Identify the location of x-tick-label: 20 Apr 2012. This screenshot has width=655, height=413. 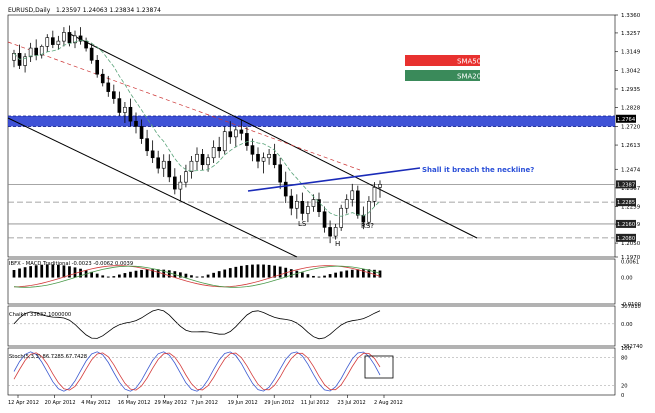
(60, 403).